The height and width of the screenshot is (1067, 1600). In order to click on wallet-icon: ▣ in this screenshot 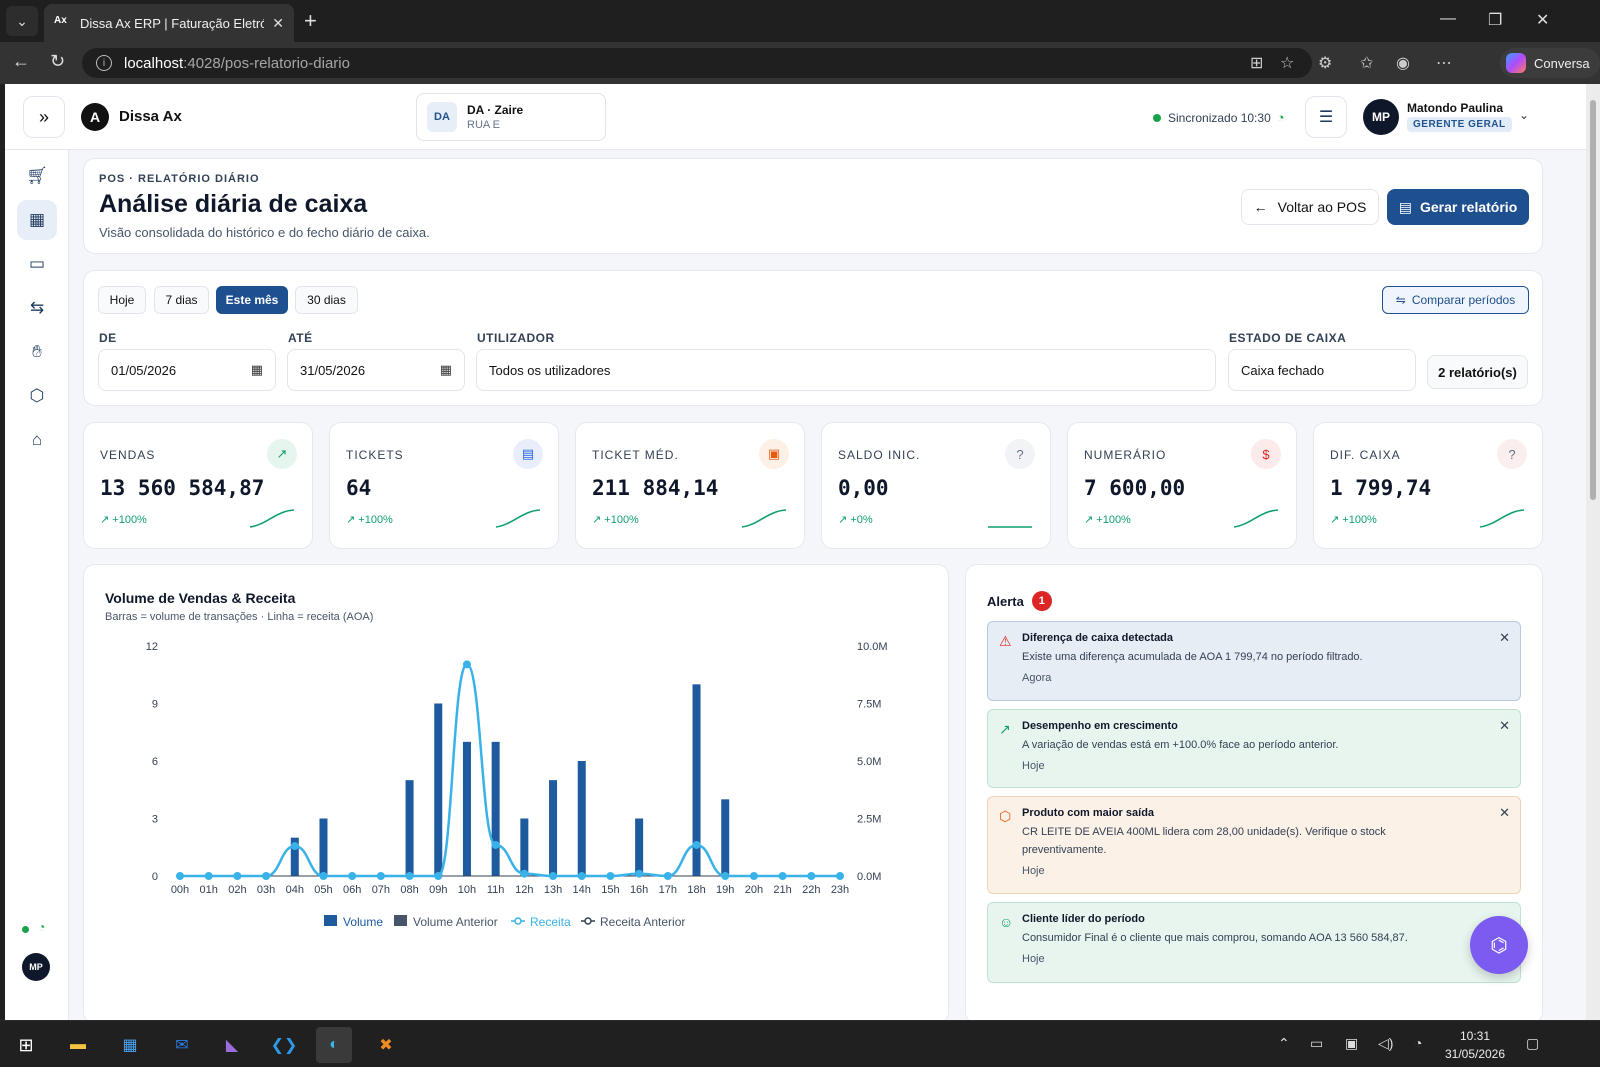, I will do `click(774, 454)`.